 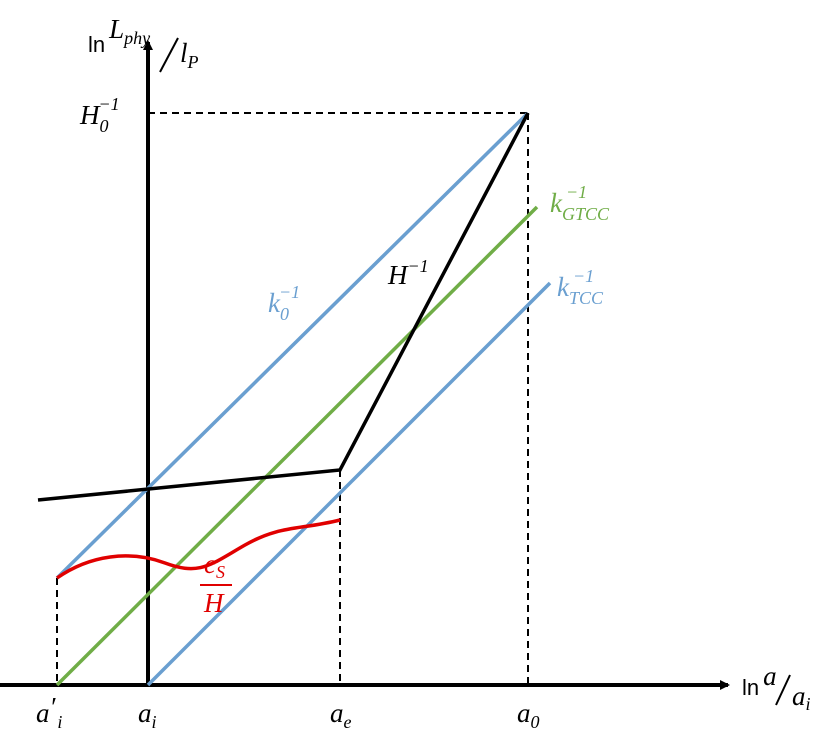 I want to click on prime: ′, so click(x=53, y=707).